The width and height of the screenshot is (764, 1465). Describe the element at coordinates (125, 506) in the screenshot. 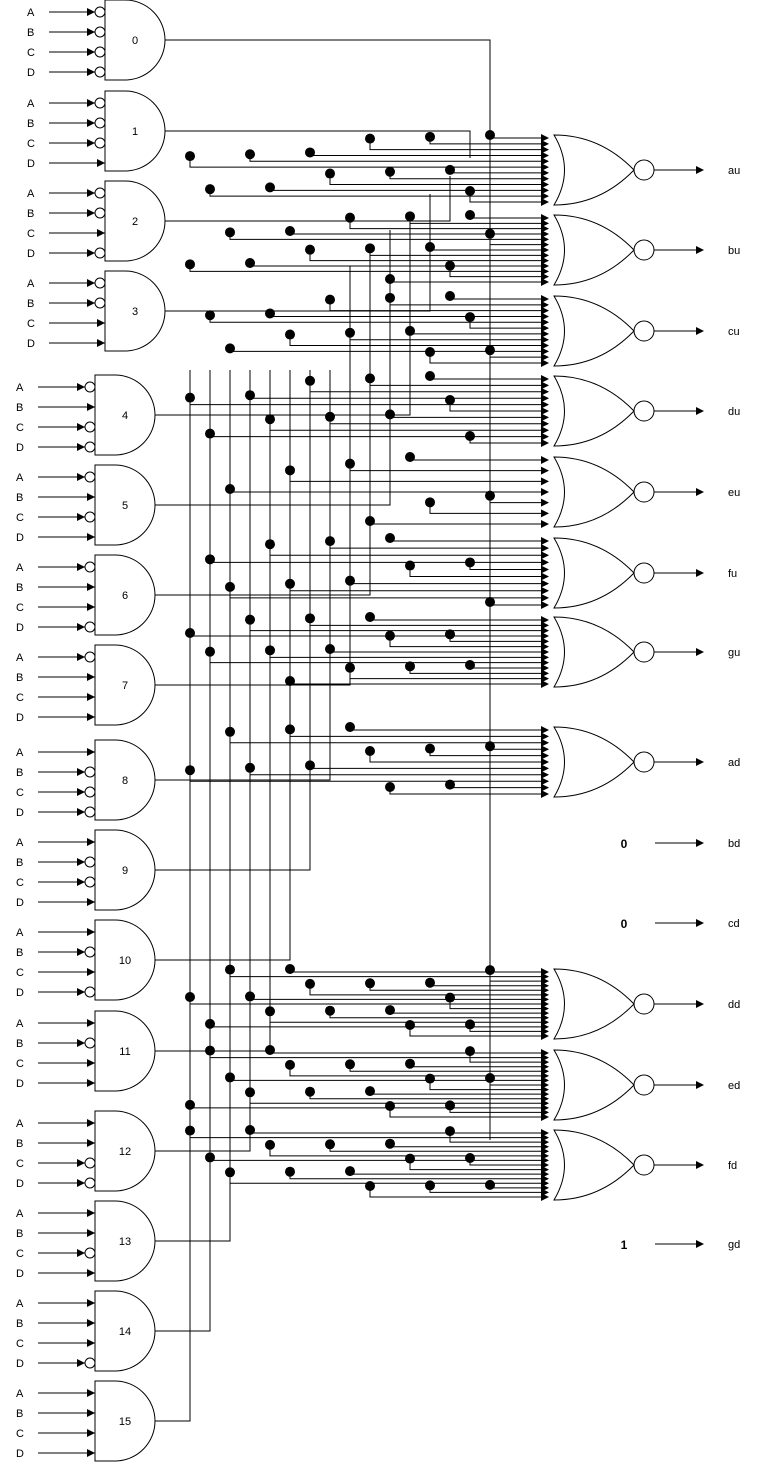

I see `and-gate-label-5: 5` at that location.